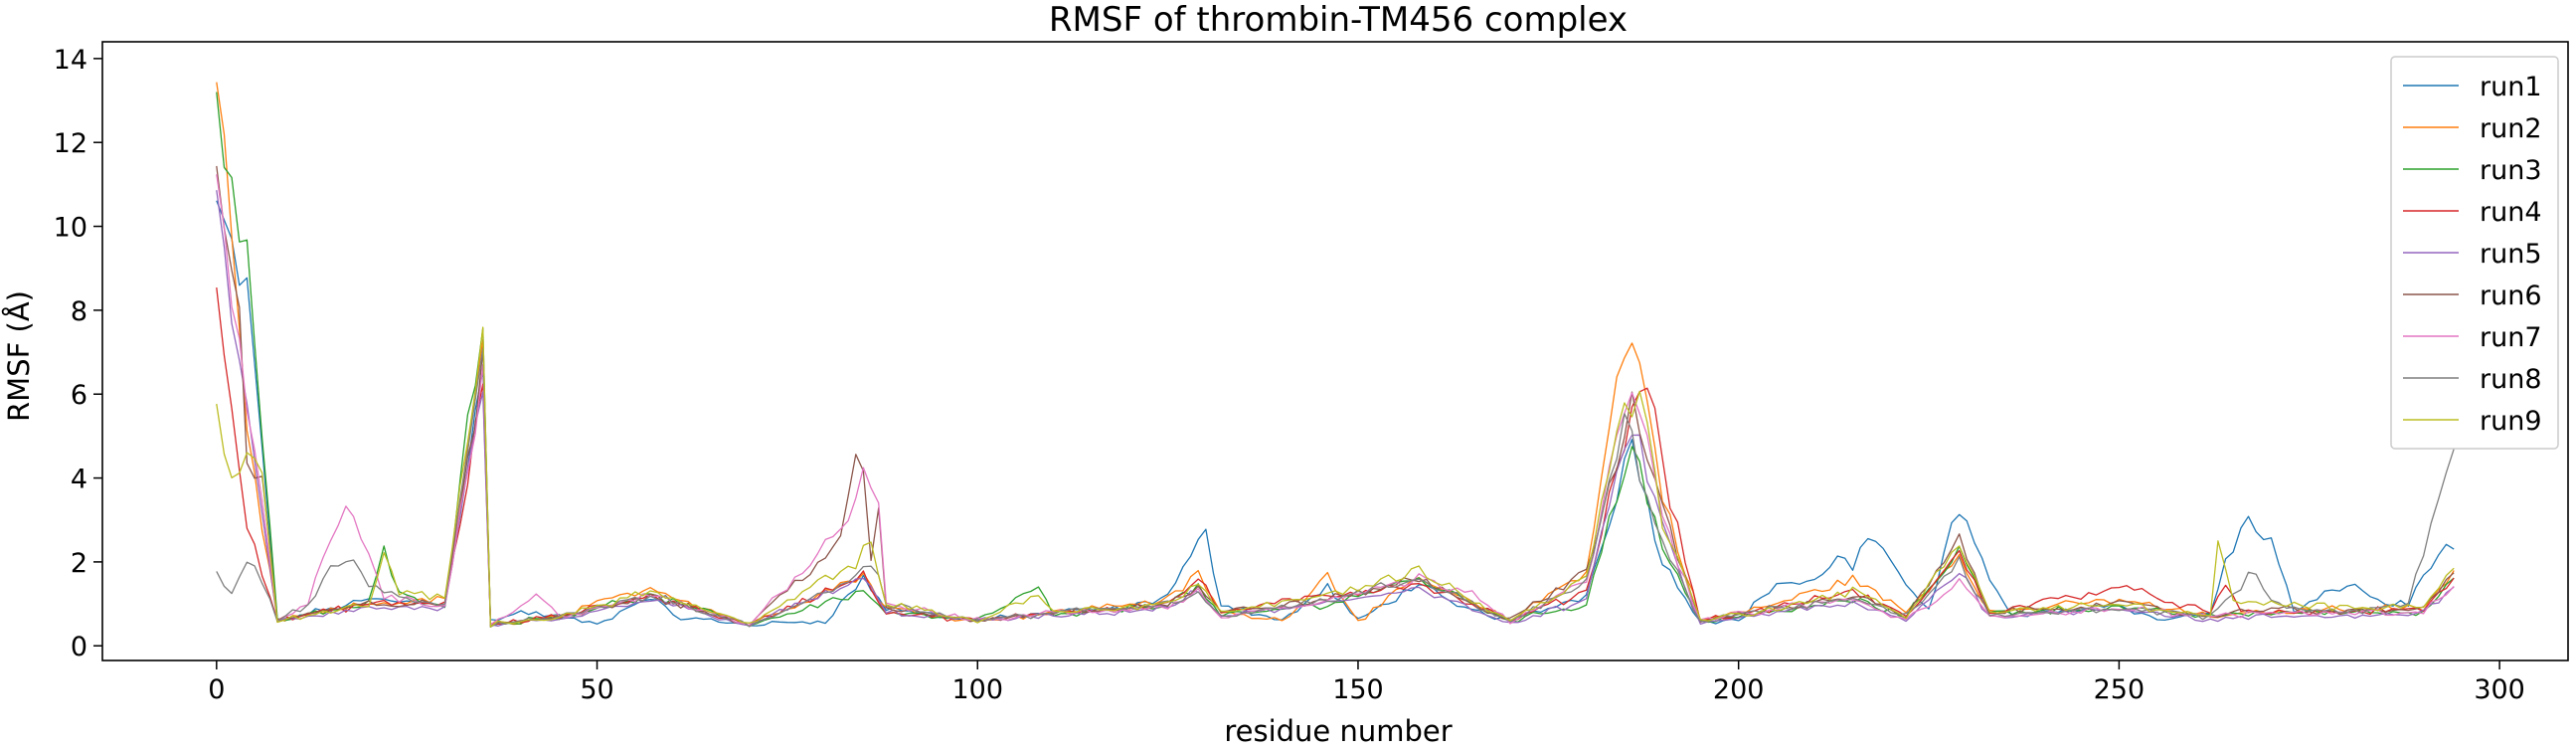 Image resolution: width=2576 pixels, height=753 pixels. What do you see at coordinates (79, 395) in the screenshot?
I see `y-tick-label: 6` at bounding box center [79, 395].